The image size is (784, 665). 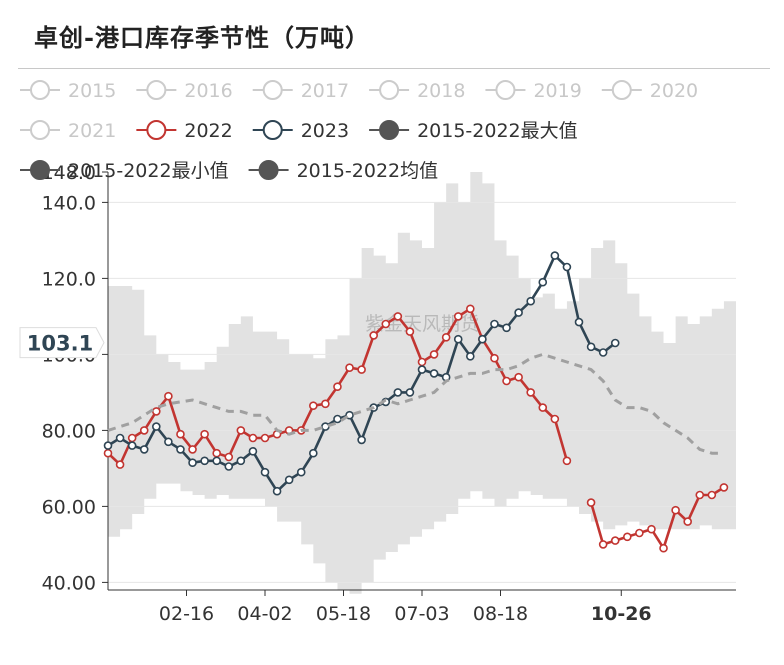 I want to click on legend-item-2019: 2019, so click(x=557, y=91).